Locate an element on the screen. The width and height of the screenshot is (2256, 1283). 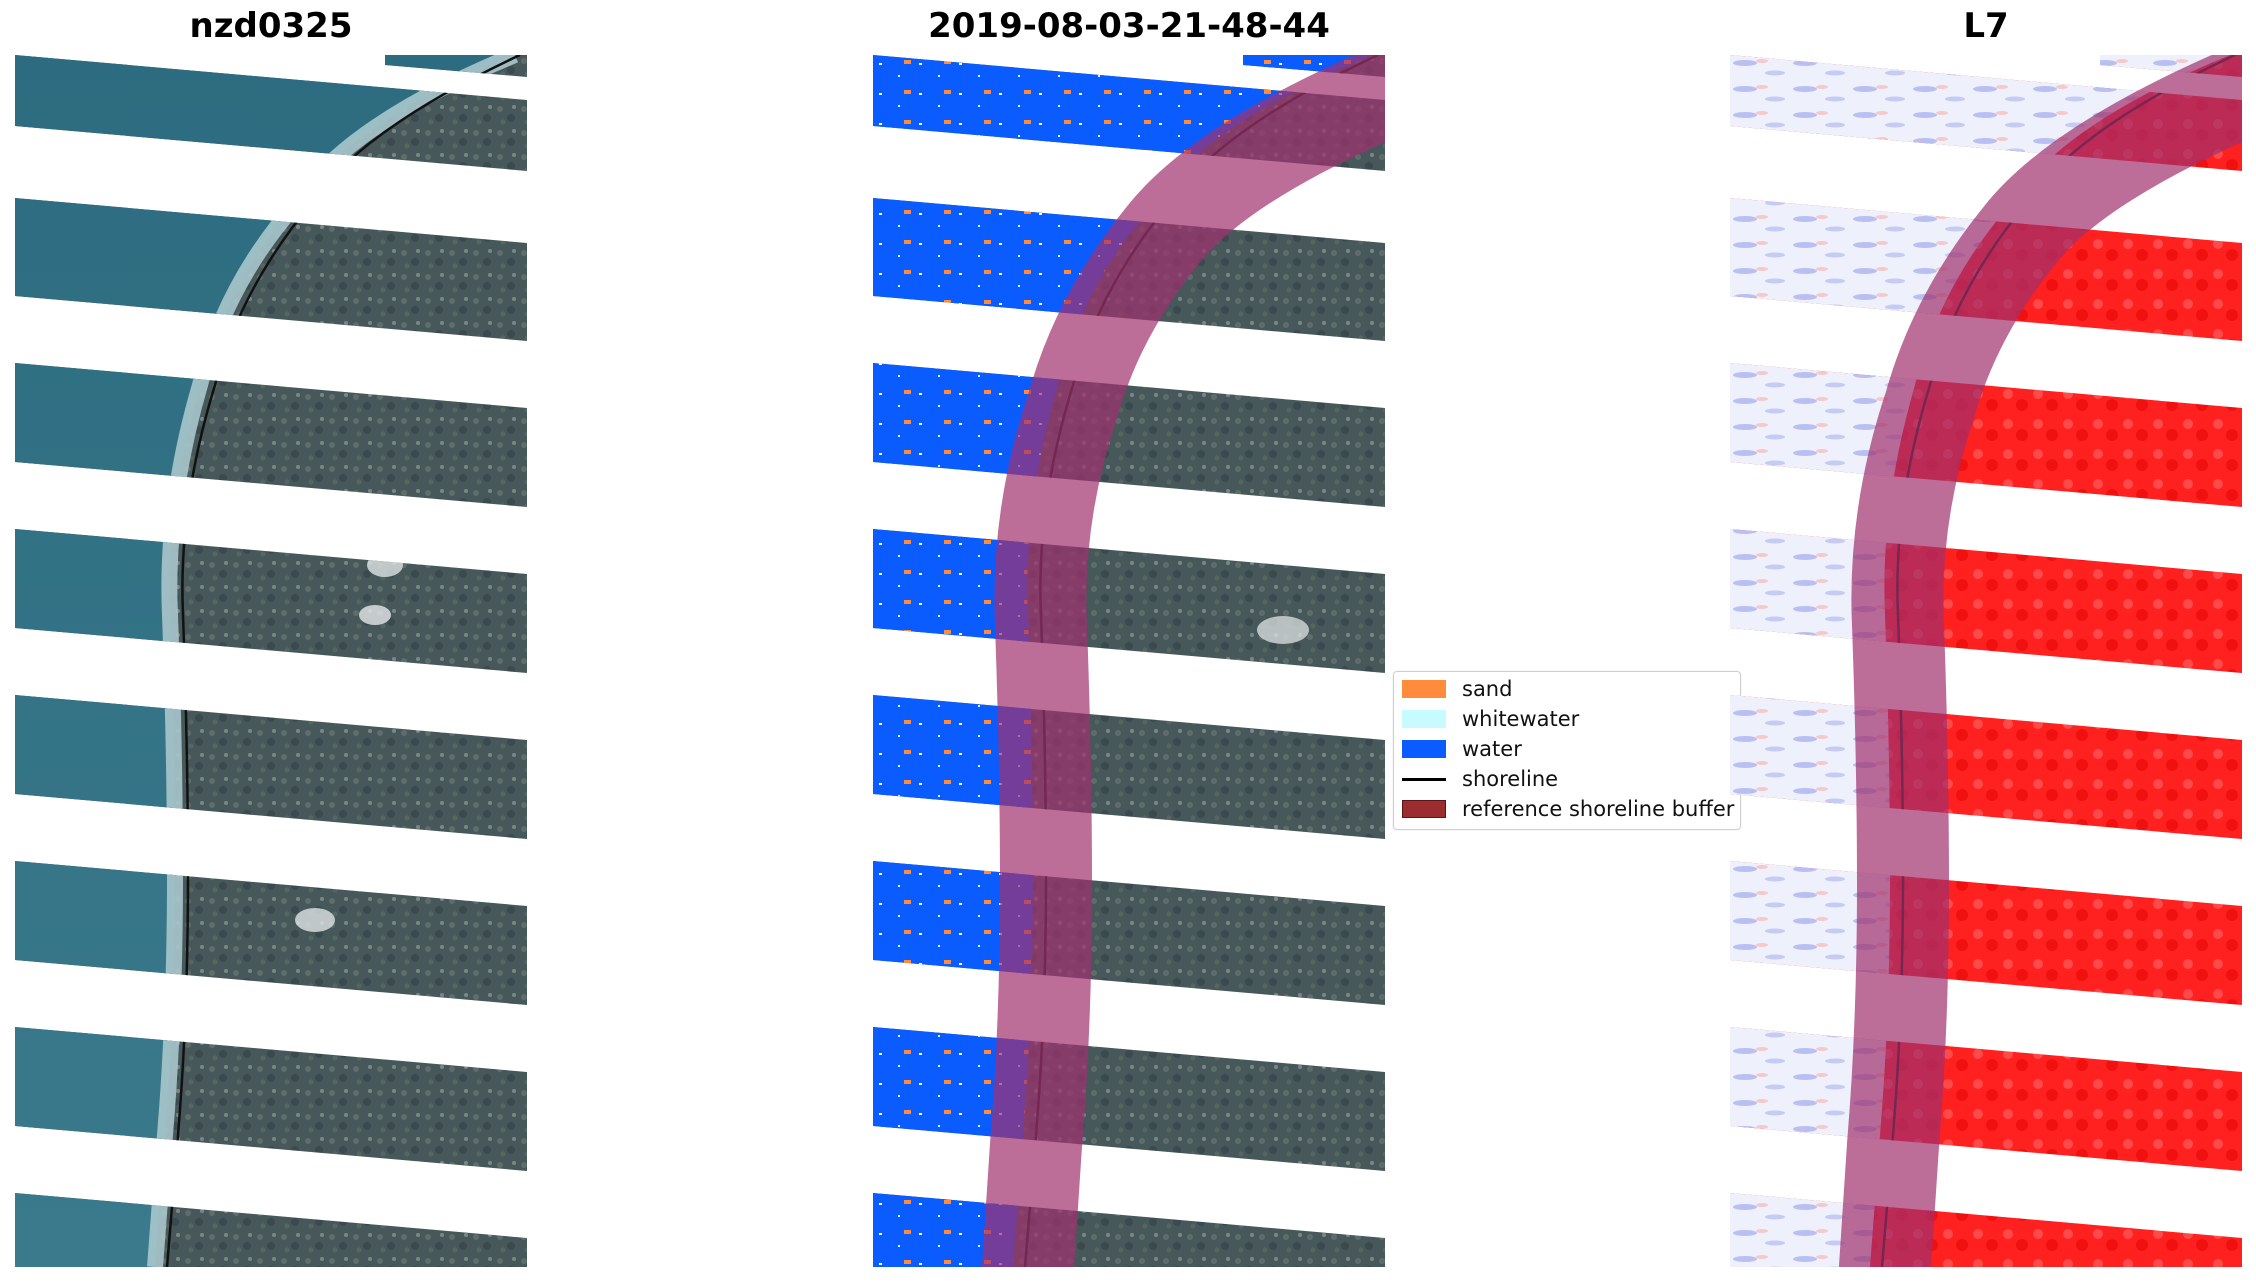
panel-title-index: L7 is located at coordinates (1986, 26).